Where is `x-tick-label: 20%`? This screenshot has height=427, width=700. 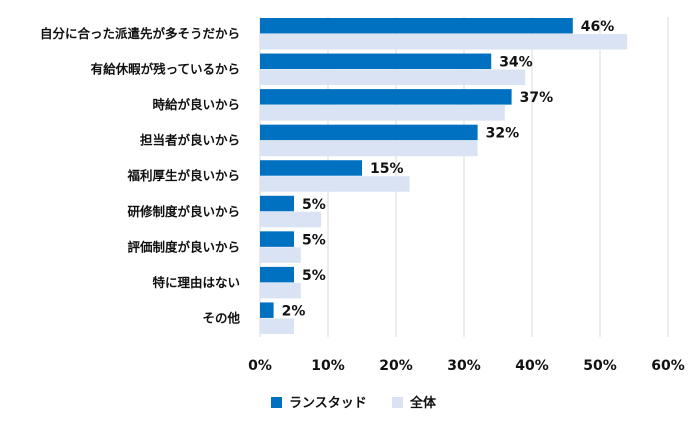
x-tick-label: 20% is located at coordinates (396, 366).